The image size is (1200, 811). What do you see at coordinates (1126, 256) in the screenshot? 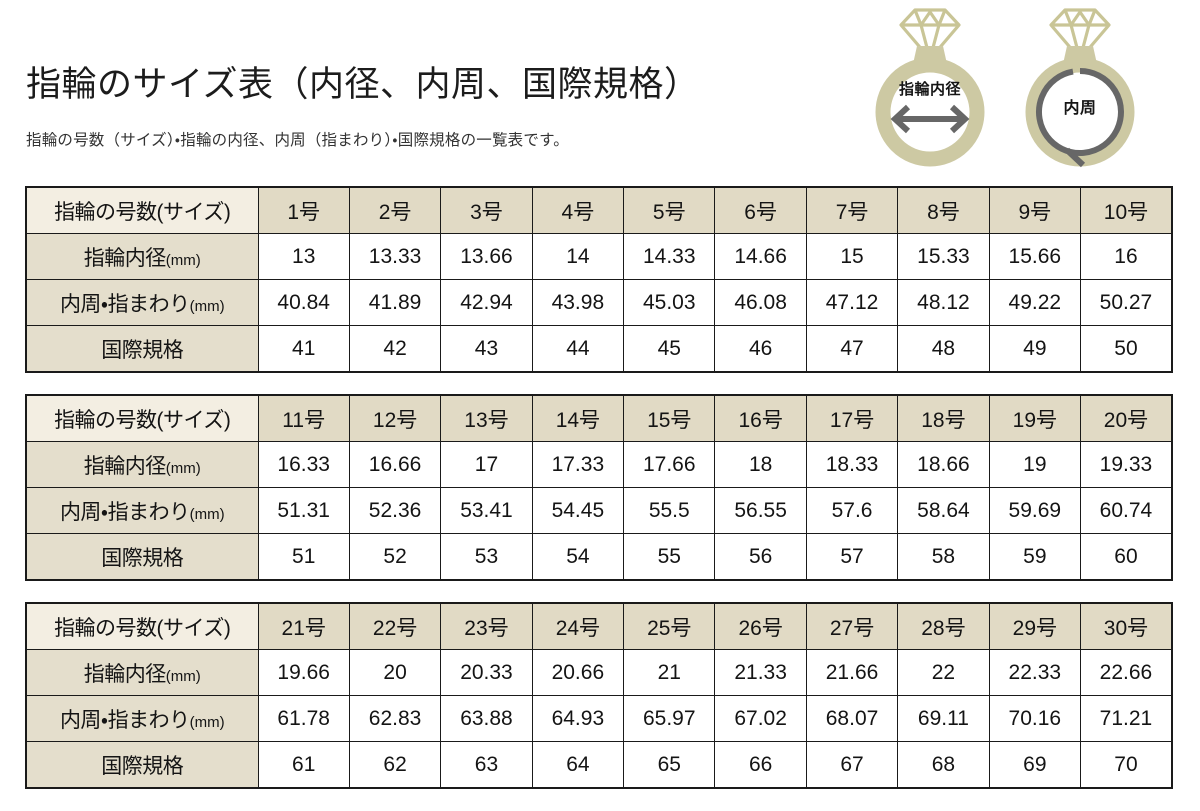
I see `cell-inner-diameter: 16` at bounding box center [1126, 256].